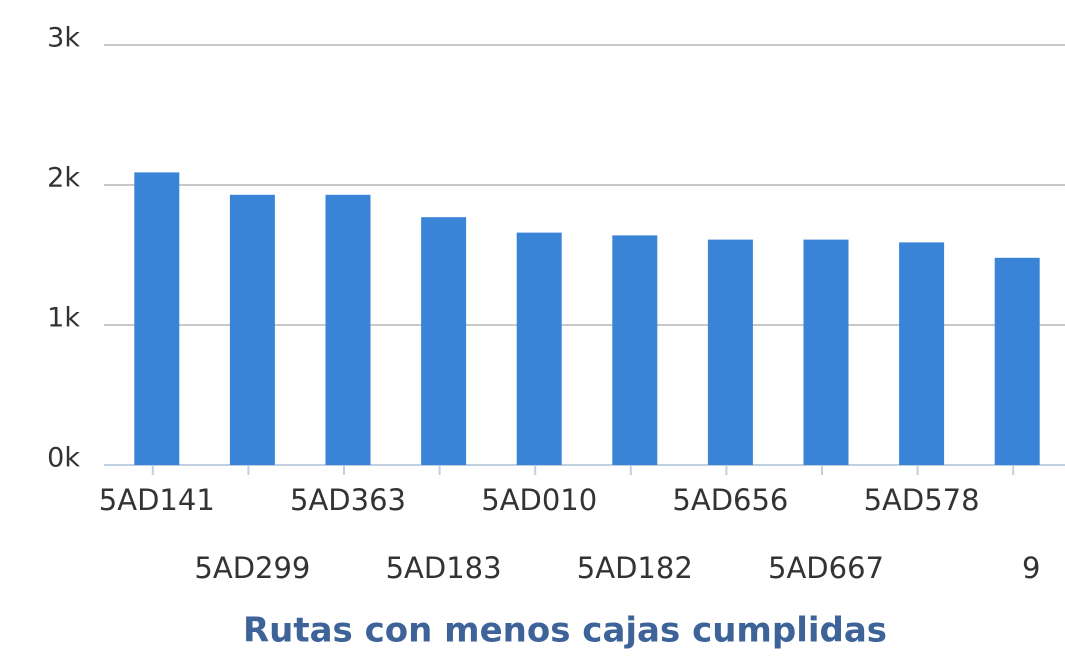  What do you see at coordinates (565, 631) in the screenshot?
I see `chart-title: Rutas con menos cajas cumplidas` at bounding box center [565, 631].